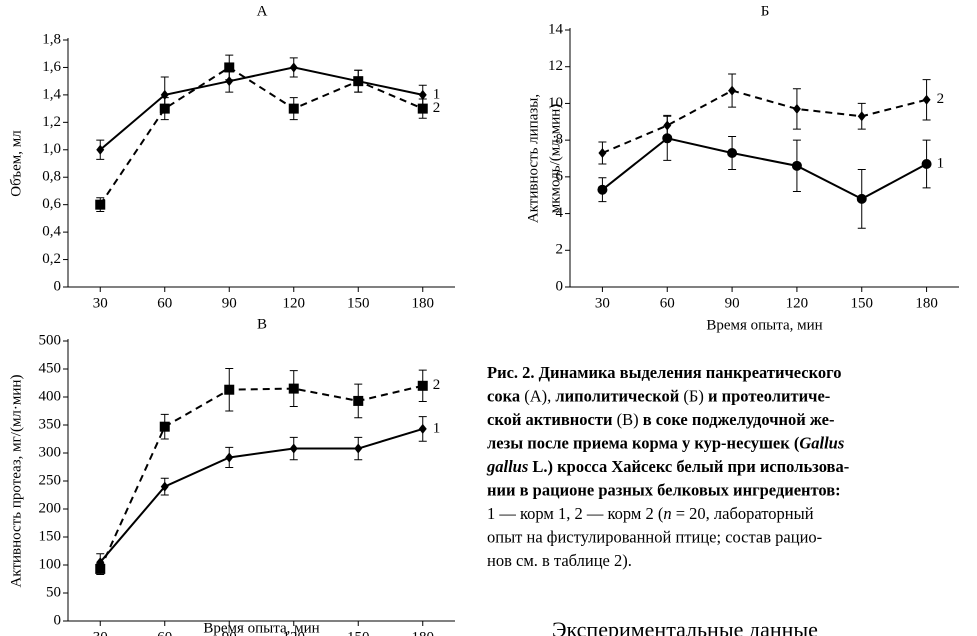  What do you see at coordinates (262, 324) in the screenshot?
I see `chart-title: В` at bounding box center [262, 324].